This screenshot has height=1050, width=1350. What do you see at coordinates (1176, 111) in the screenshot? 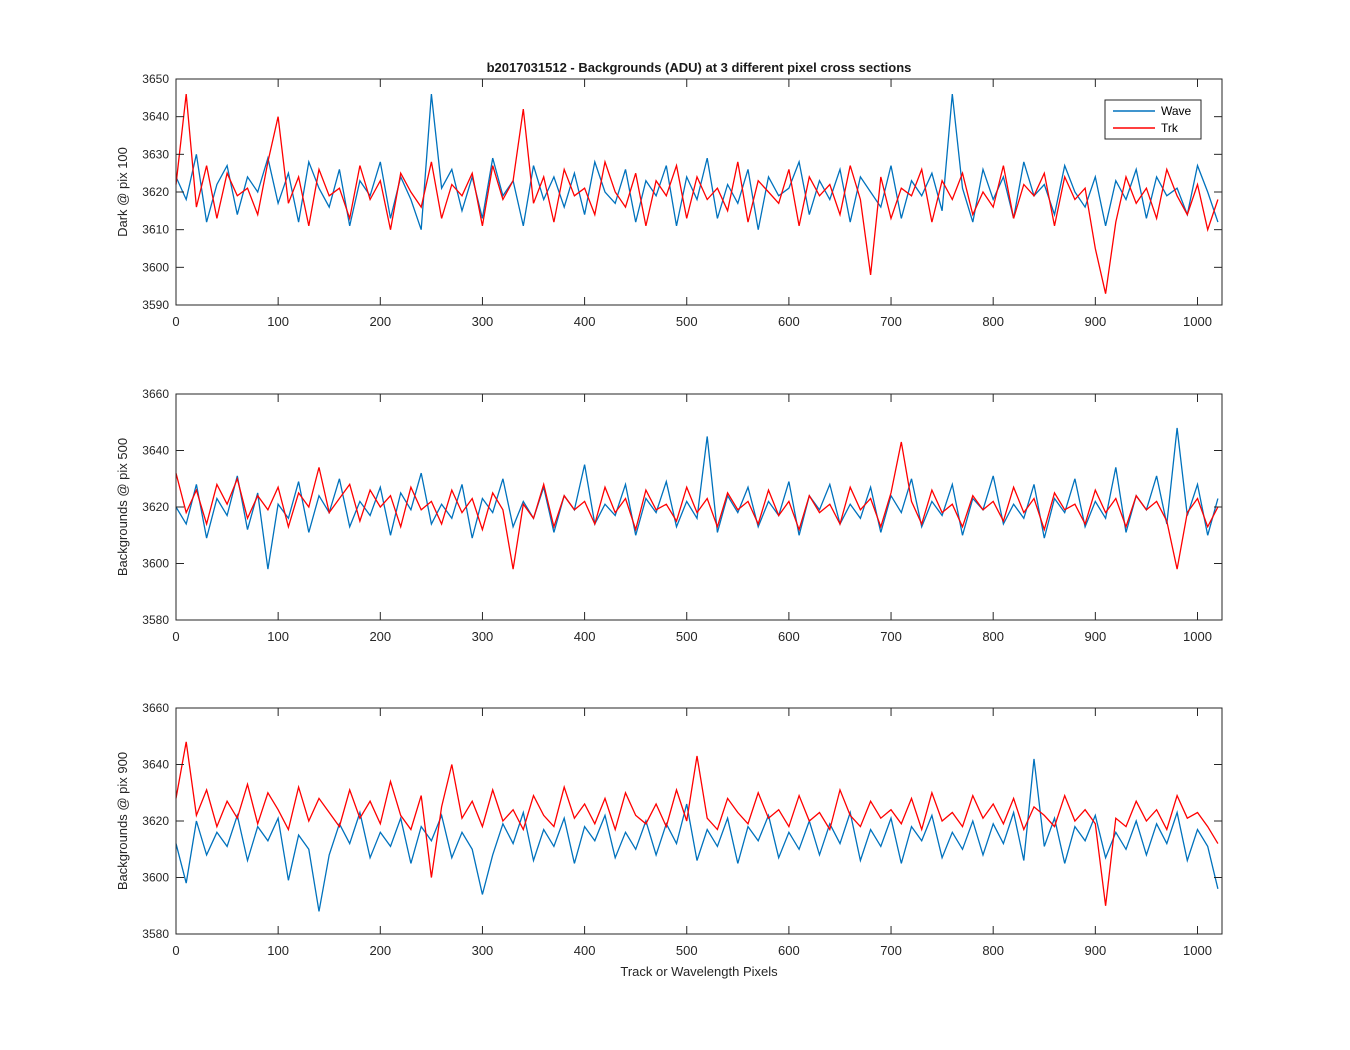
I see `legend-label-wave: Wave` at bounding box center [1176, 111].